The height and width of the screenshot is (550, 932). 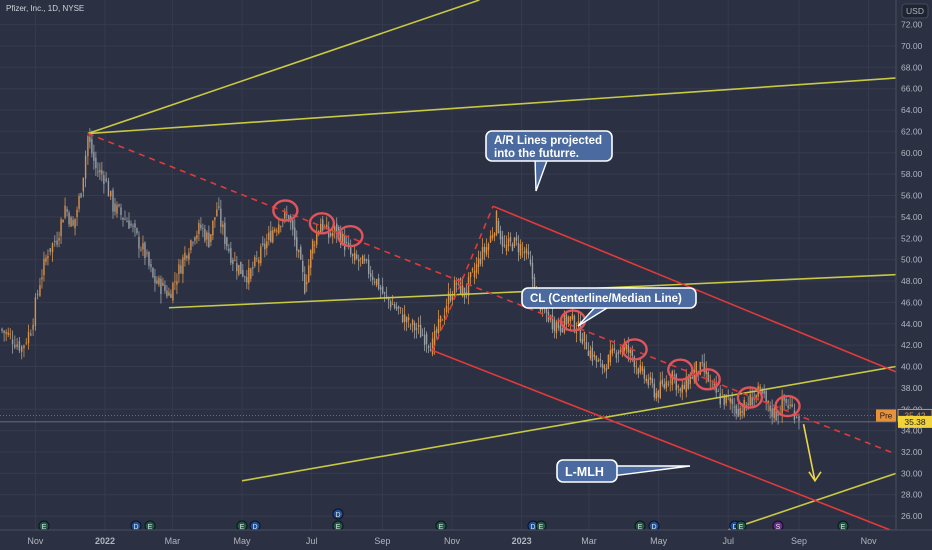 I want to click on callout-lmlh-box, so click(x=587, y=471).